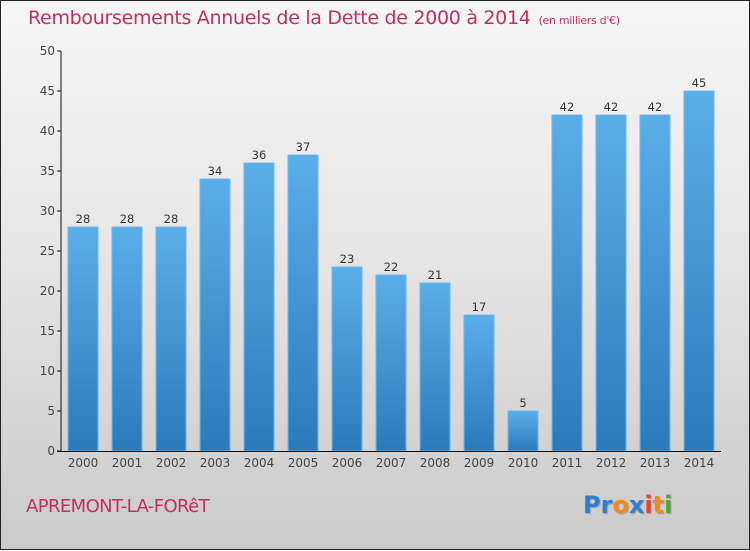  Describe the element at coordinates (592, 505) in the screenshot. I see `logo-letter: P` at that location.